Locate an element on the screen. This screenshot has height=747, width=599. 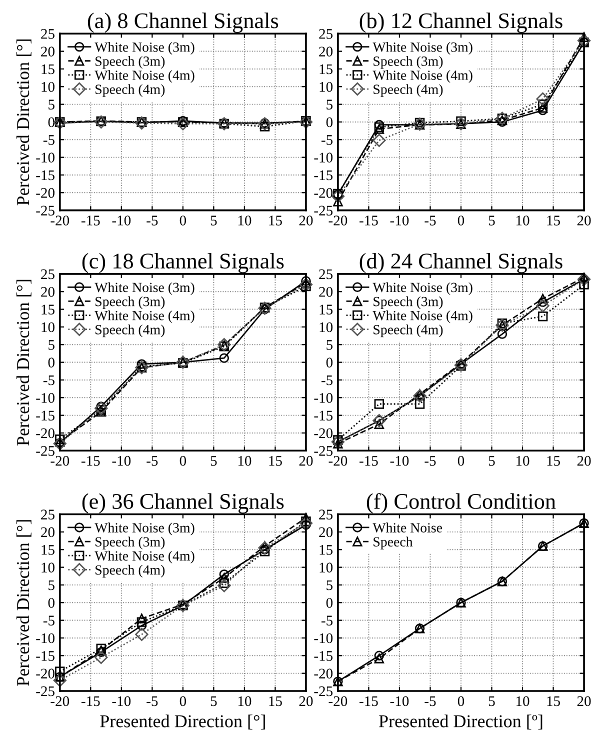
x-axis-title: Presented Direction [°] is located at coordinates (182, 722).